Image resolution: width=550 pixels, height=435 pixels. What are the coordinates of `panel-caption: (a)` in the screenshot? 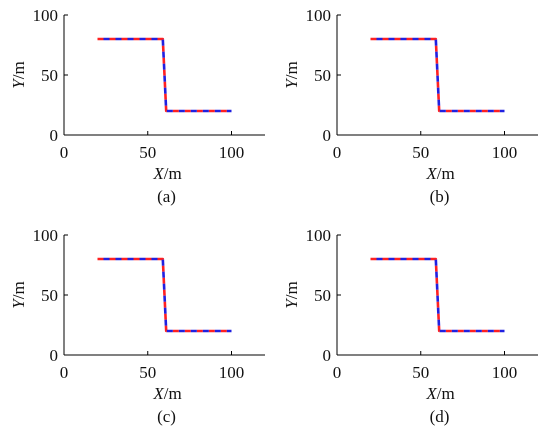 It's located at (166, 196).